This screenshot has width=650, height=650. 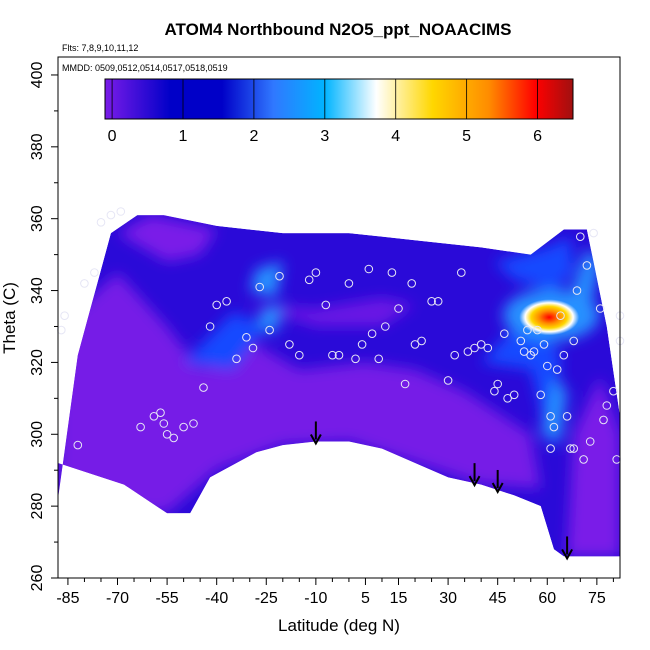 What do you see at coordinates (37, 506) in the screenshot?
I see `y-tick-label: 280` at bounding box center [37, 506].